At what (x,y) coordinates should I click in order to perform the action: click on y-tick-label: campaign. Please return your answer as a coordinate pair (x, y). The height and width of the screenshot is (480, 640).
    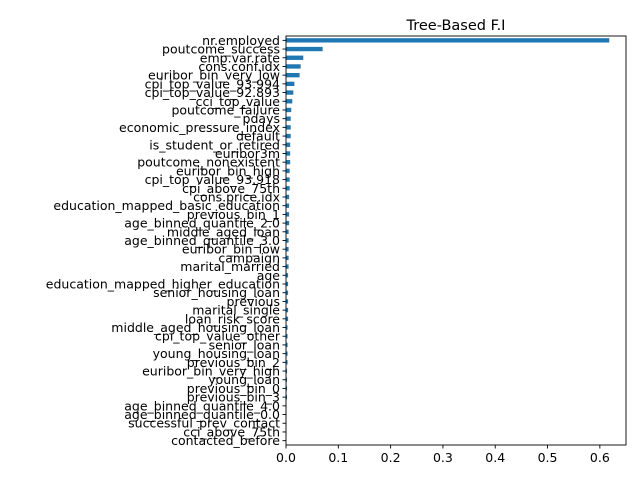
    Looking at the image, I should click on (249, 257).